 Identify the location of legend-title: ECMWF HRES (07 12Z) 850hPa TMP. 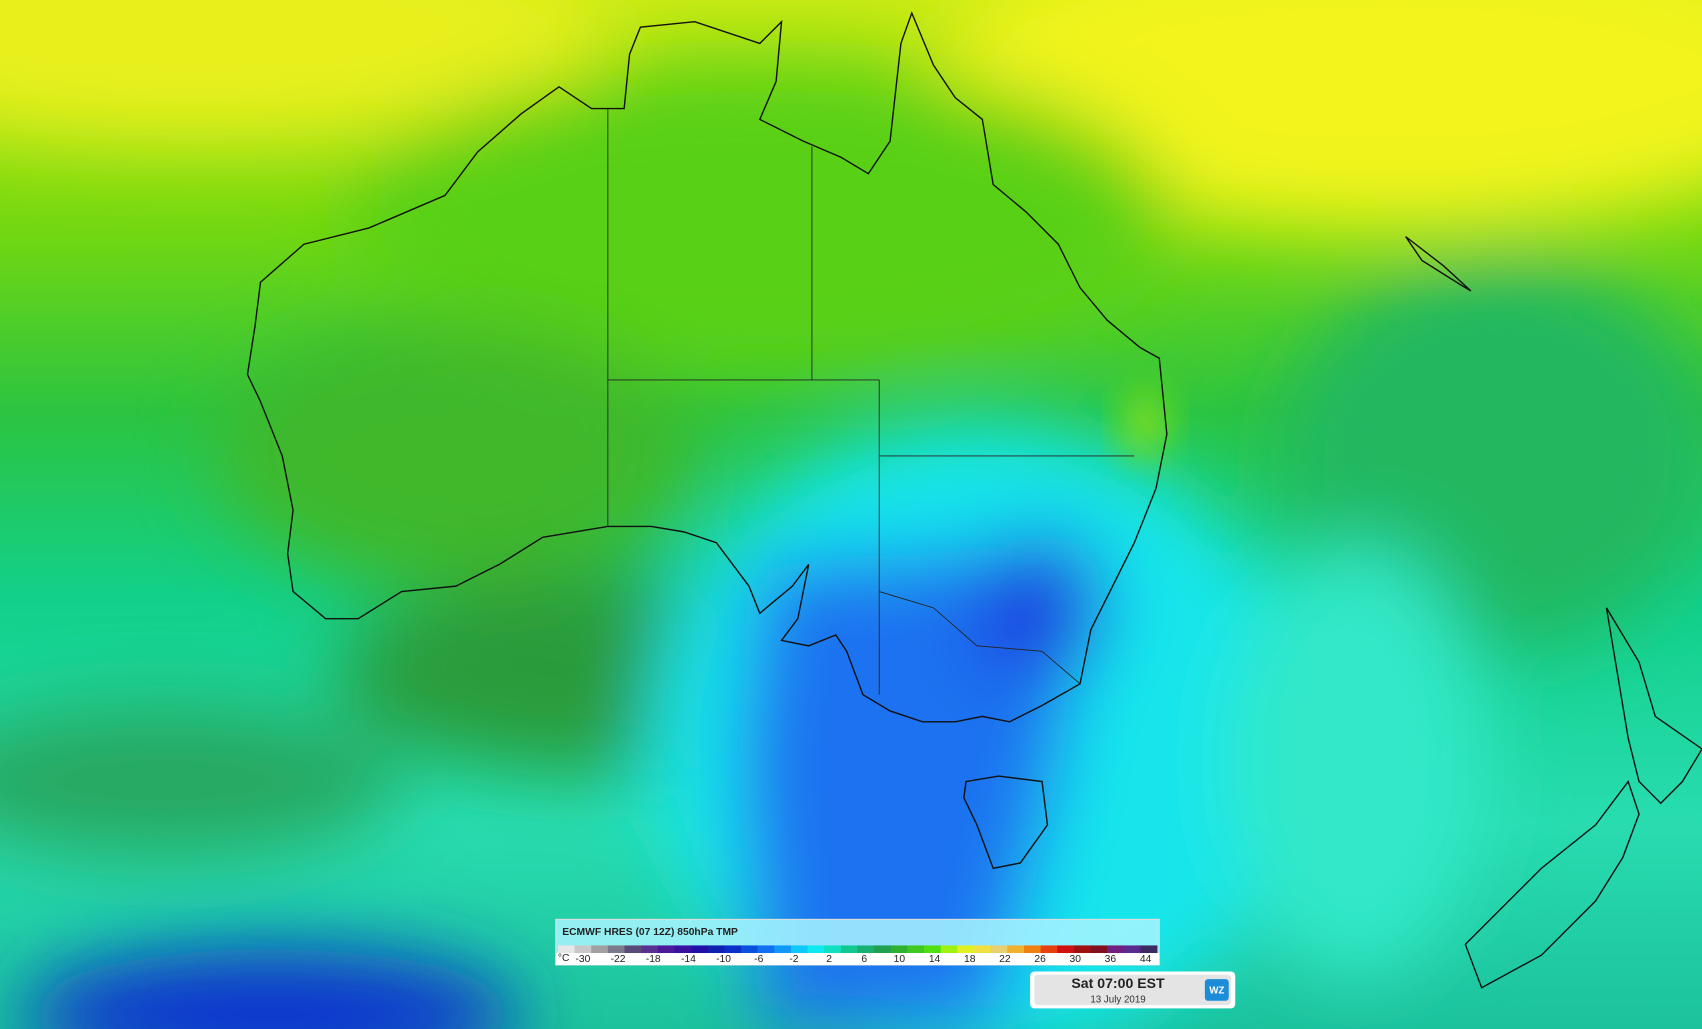
(650, 932).